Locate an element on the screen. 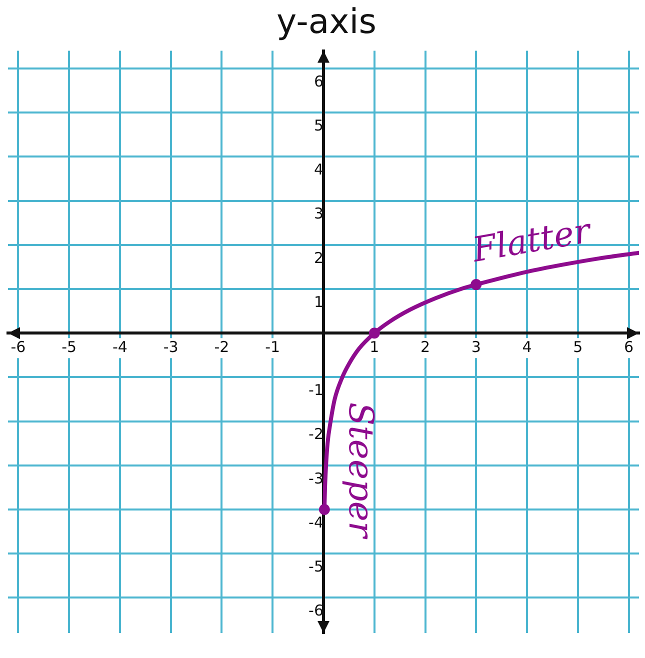 The height and width of the screenshot is (658, 645). x-tick-label: -5 is located at coordinates (69, 347).